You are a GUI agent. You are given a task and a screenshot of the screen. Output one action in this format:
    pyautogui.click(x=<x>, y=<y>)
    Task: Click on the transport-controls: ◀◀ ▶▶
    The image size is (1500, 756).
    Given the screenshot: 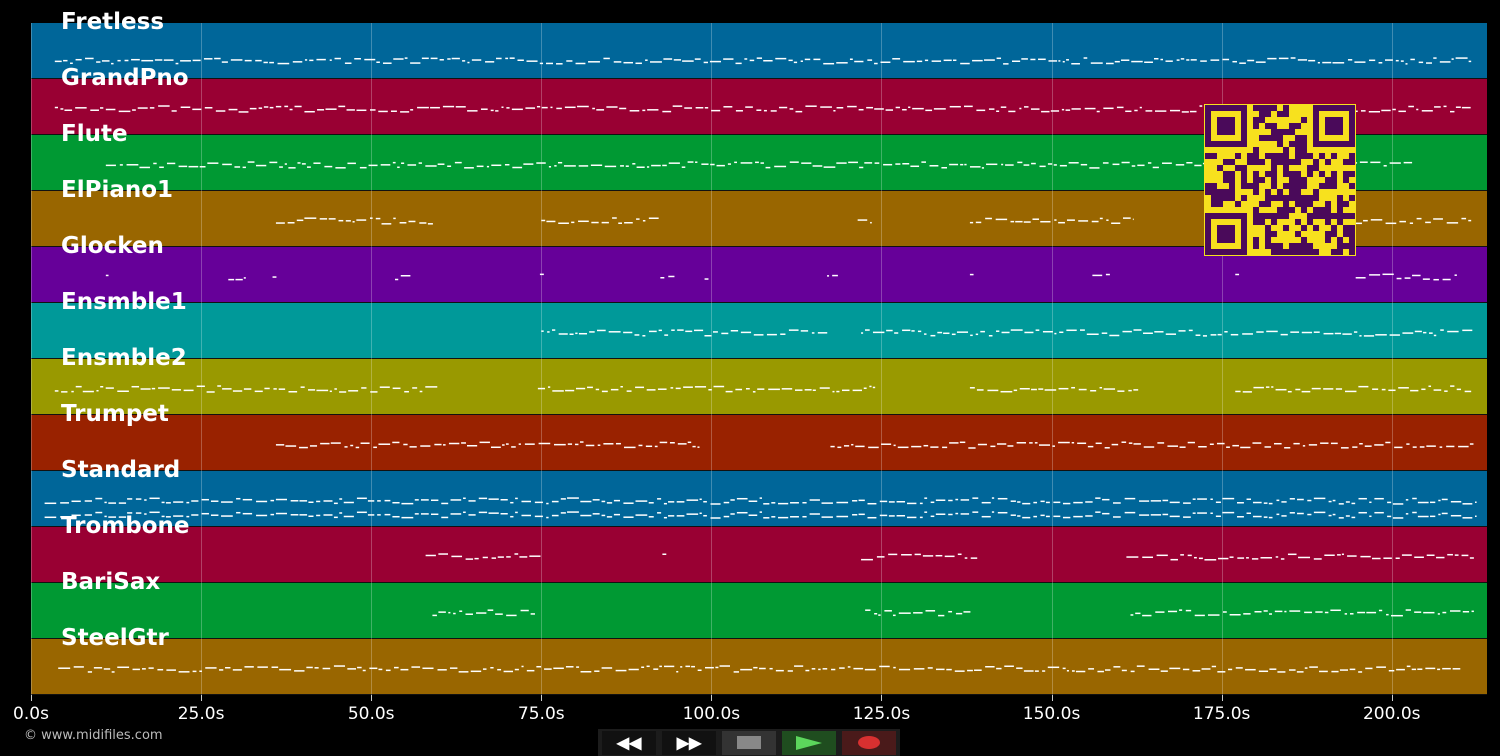 What is the action you would take?
    pyautogui.click(x=749, y=742)
    